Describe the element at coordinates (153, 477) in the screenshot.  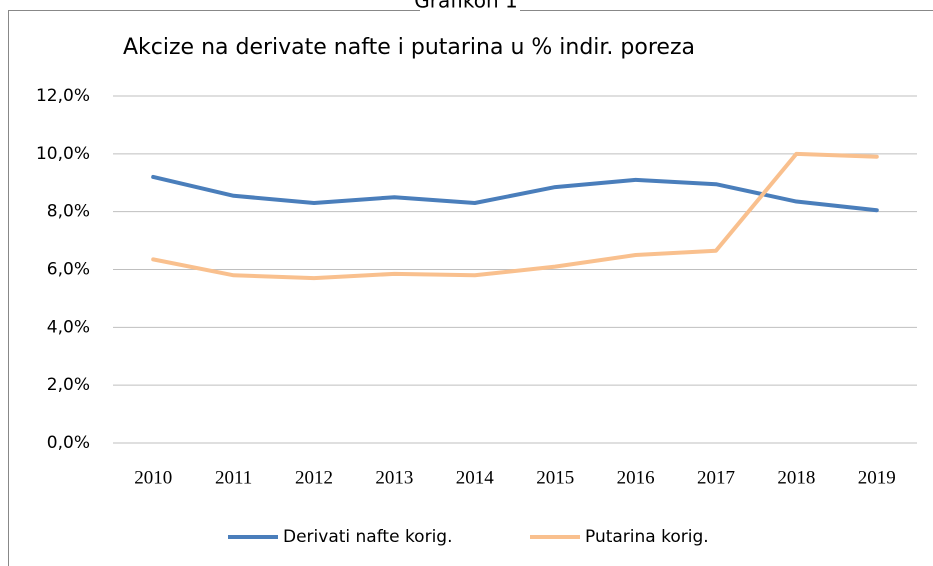
I see `x-tick-label: 2010` at that location.